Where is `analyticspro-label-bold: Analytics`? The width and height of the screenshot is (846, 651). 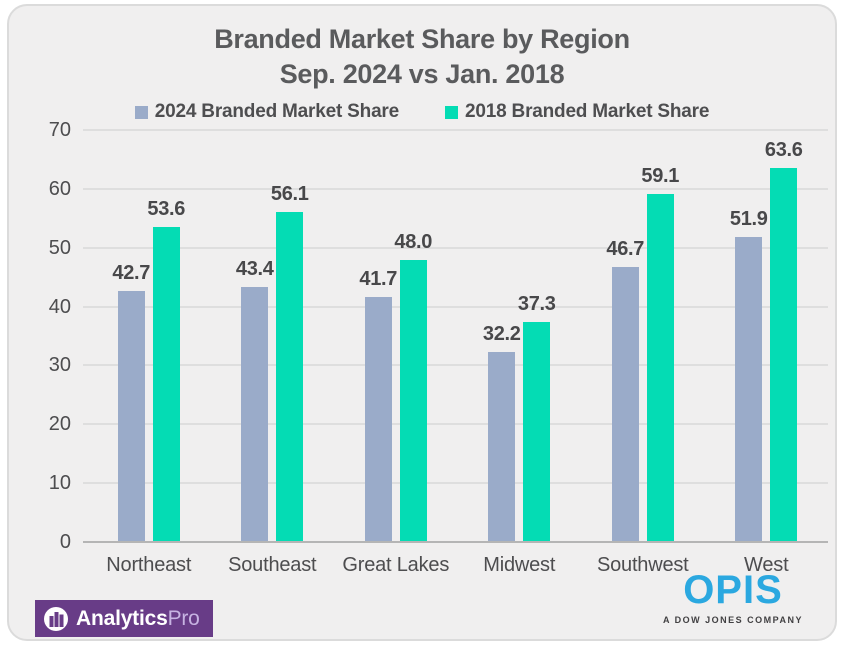
analyticspro-label-bold: Analytics is located at coordinates (122, 618).